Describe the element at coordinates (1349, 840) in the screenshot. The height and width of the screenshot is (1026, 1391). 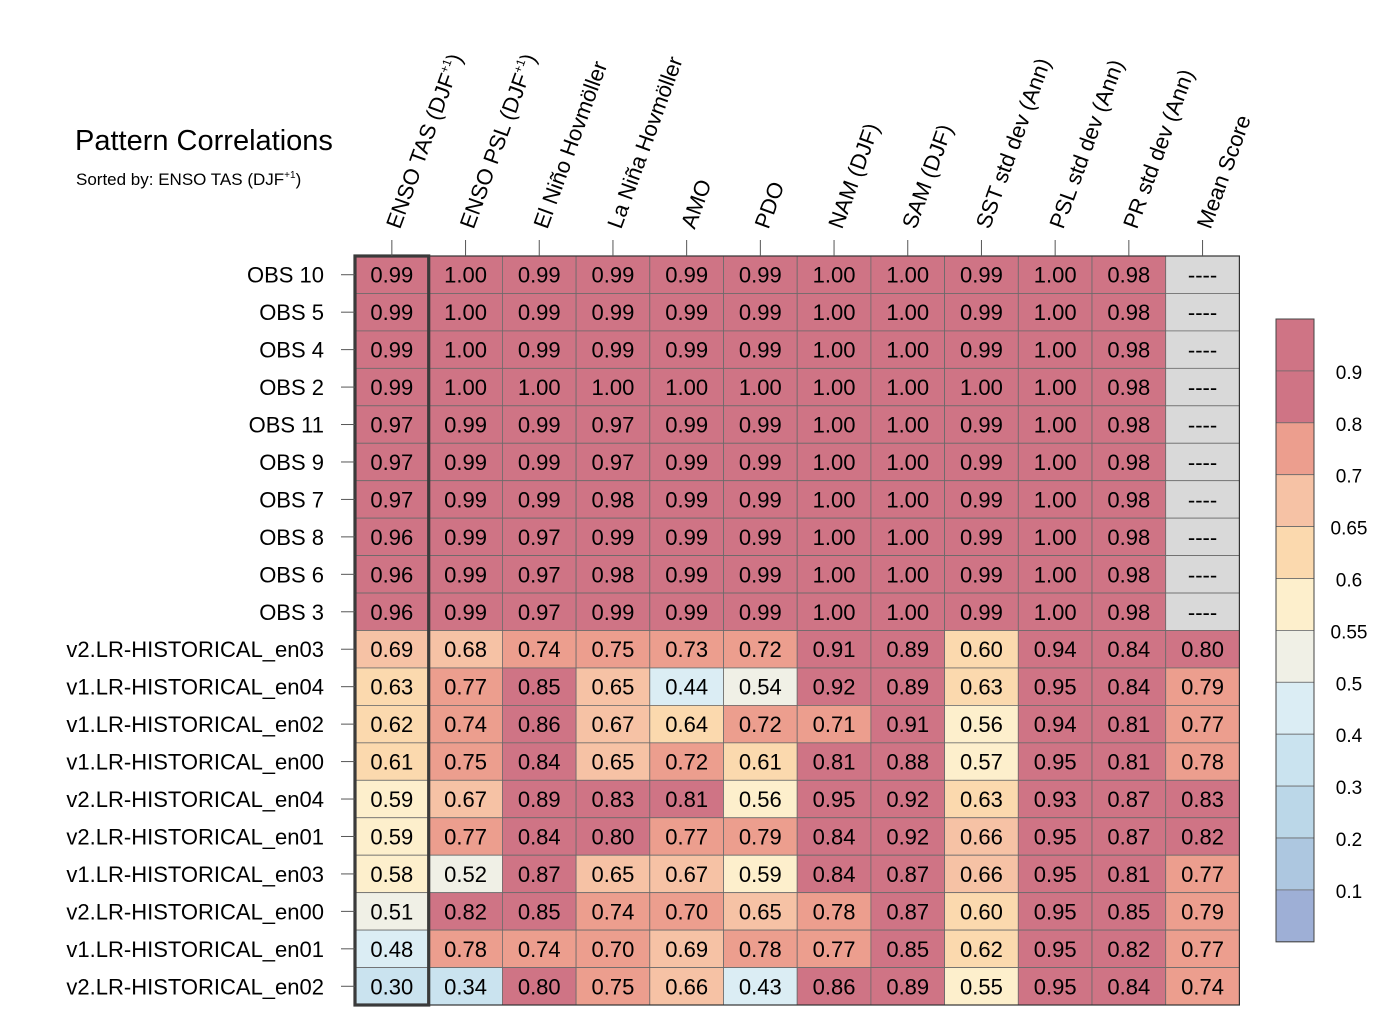
I see `colorbar-label: 0.2` at that location.